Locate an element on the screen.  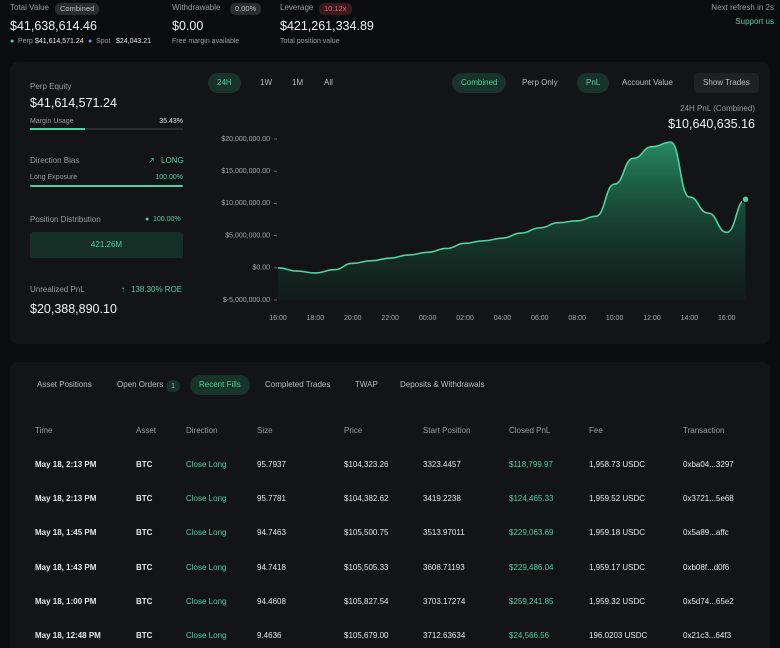
distribution-box: 421.26M is located at coordinates (106, 245).